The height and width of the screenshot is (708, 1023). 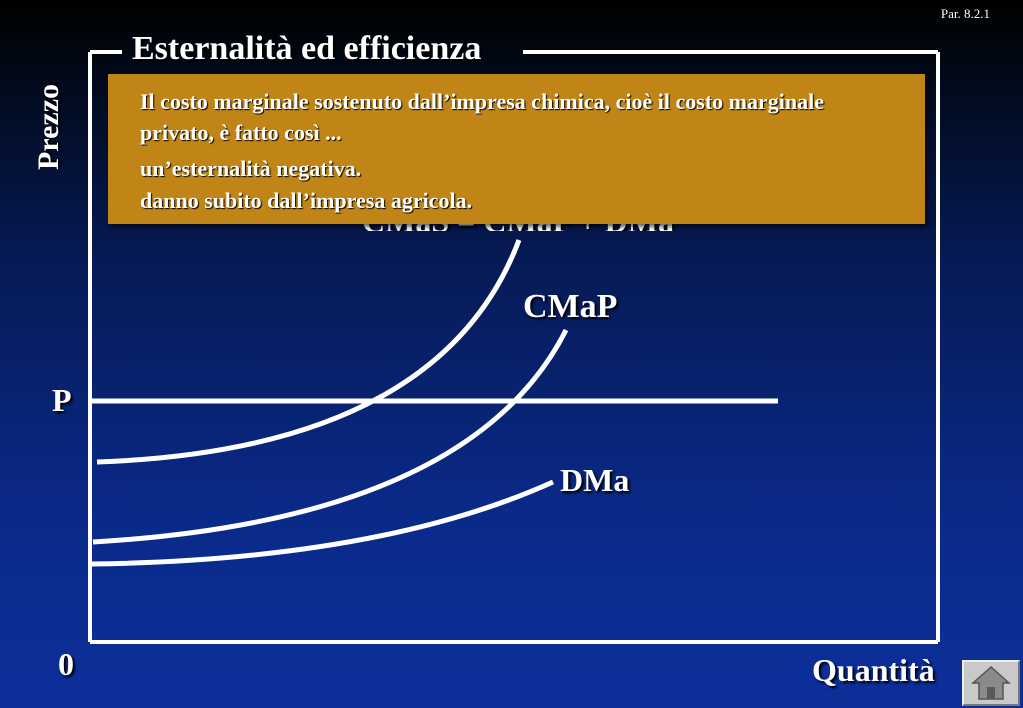 What do you see at coordinates (307, 48) in the screenshot?
I see `slide-title: Esternalità ed efficienza` at bounding box center [307, 48].